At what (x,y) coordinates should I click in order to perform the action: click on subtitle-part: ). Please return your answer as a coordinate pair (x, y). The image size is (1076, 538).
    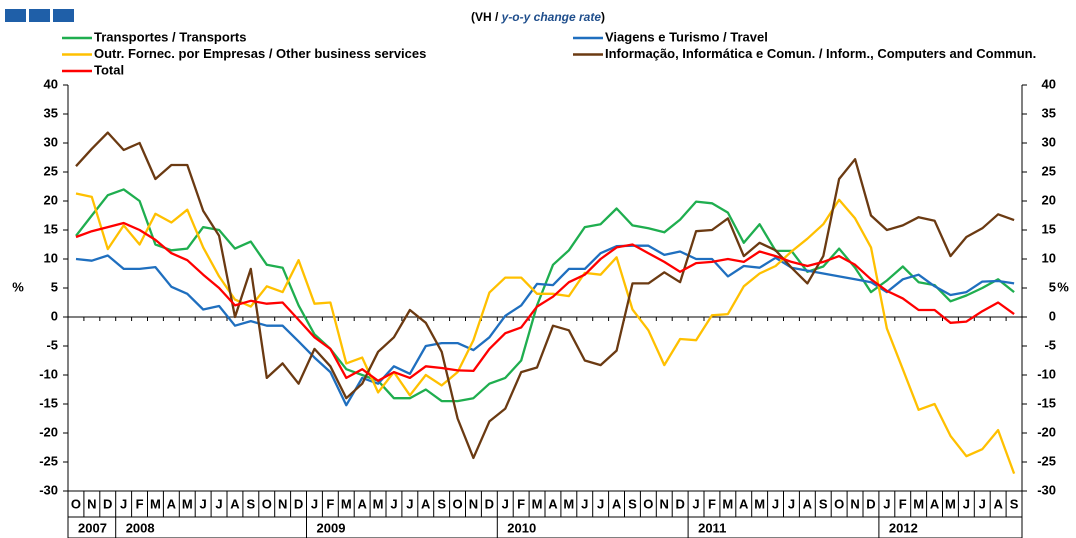
    Looking at the image, I should click on (603, 17).